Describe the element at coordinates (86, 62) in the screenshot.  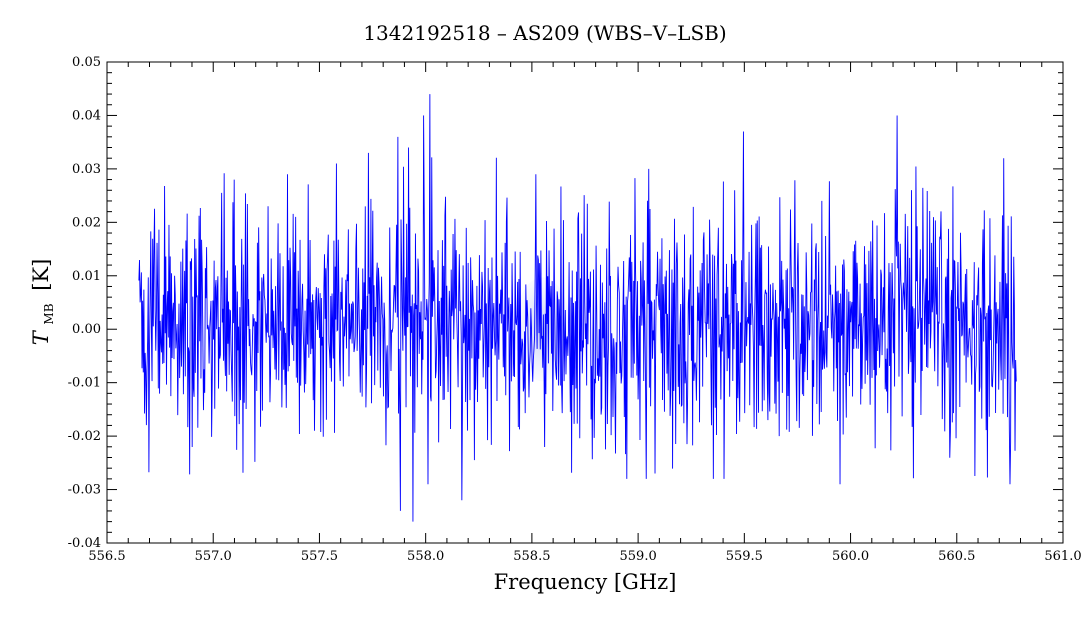
I see `y-tick-label: 0.05` at that location.